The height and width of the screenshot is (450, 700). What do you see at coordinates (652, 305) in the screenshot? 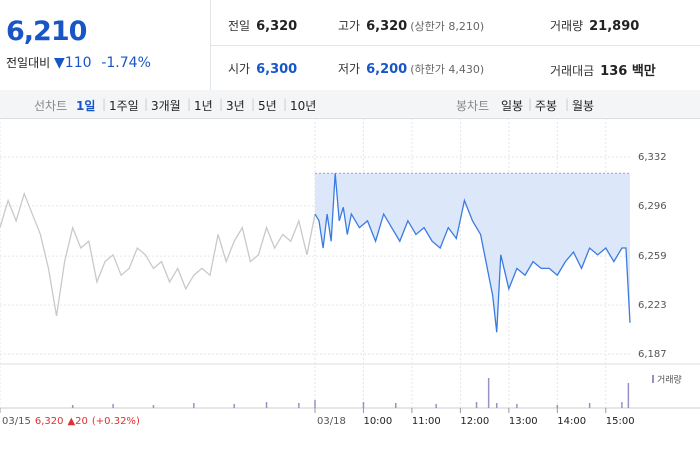
I see `y-tick-label: 6,223` at bounding box center [652, 305].